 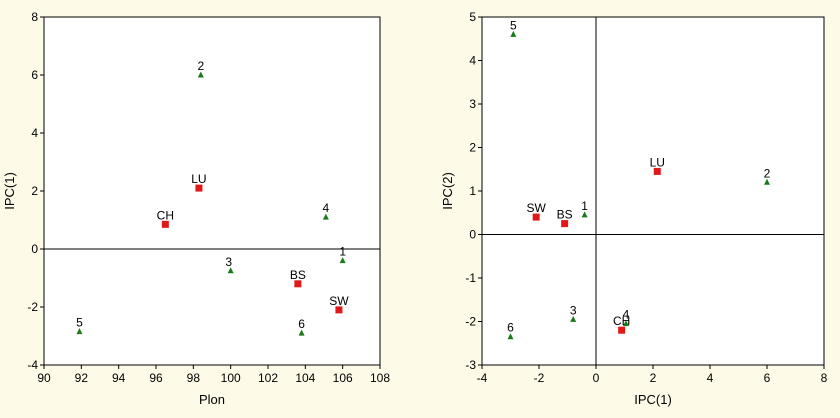 What do you see at coordinates (472, 191) in the screenshot?
I see `y-tick-label: 1` at bounding box center [472, 191].